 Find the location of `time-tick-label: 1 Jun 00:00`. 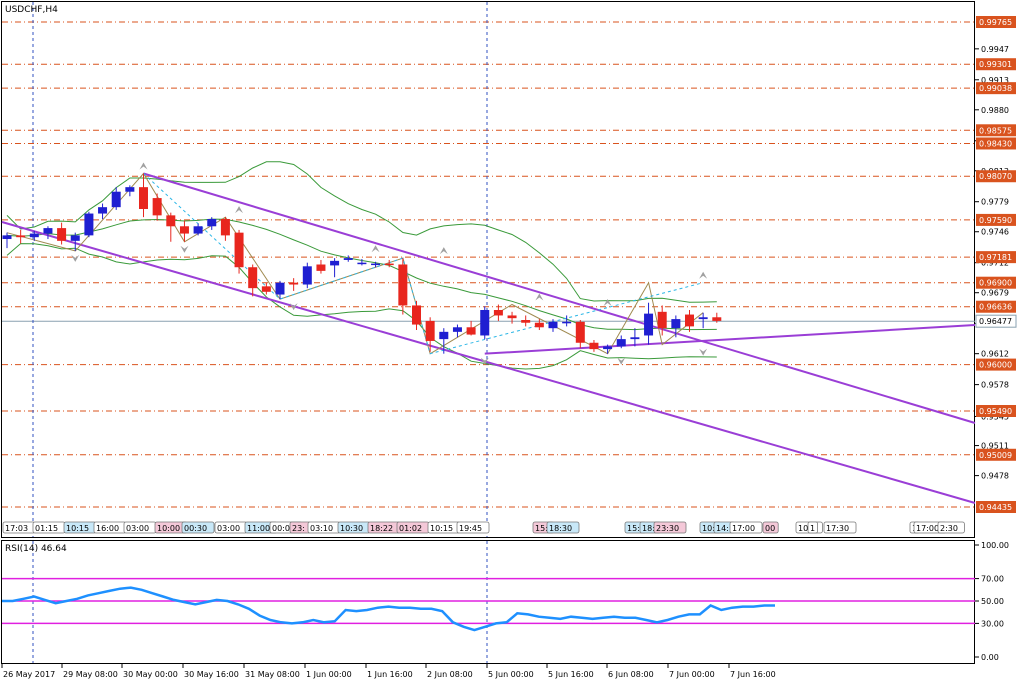

time-tick-label: 1 Jun 00:00 is located at coordinates (329, 674).